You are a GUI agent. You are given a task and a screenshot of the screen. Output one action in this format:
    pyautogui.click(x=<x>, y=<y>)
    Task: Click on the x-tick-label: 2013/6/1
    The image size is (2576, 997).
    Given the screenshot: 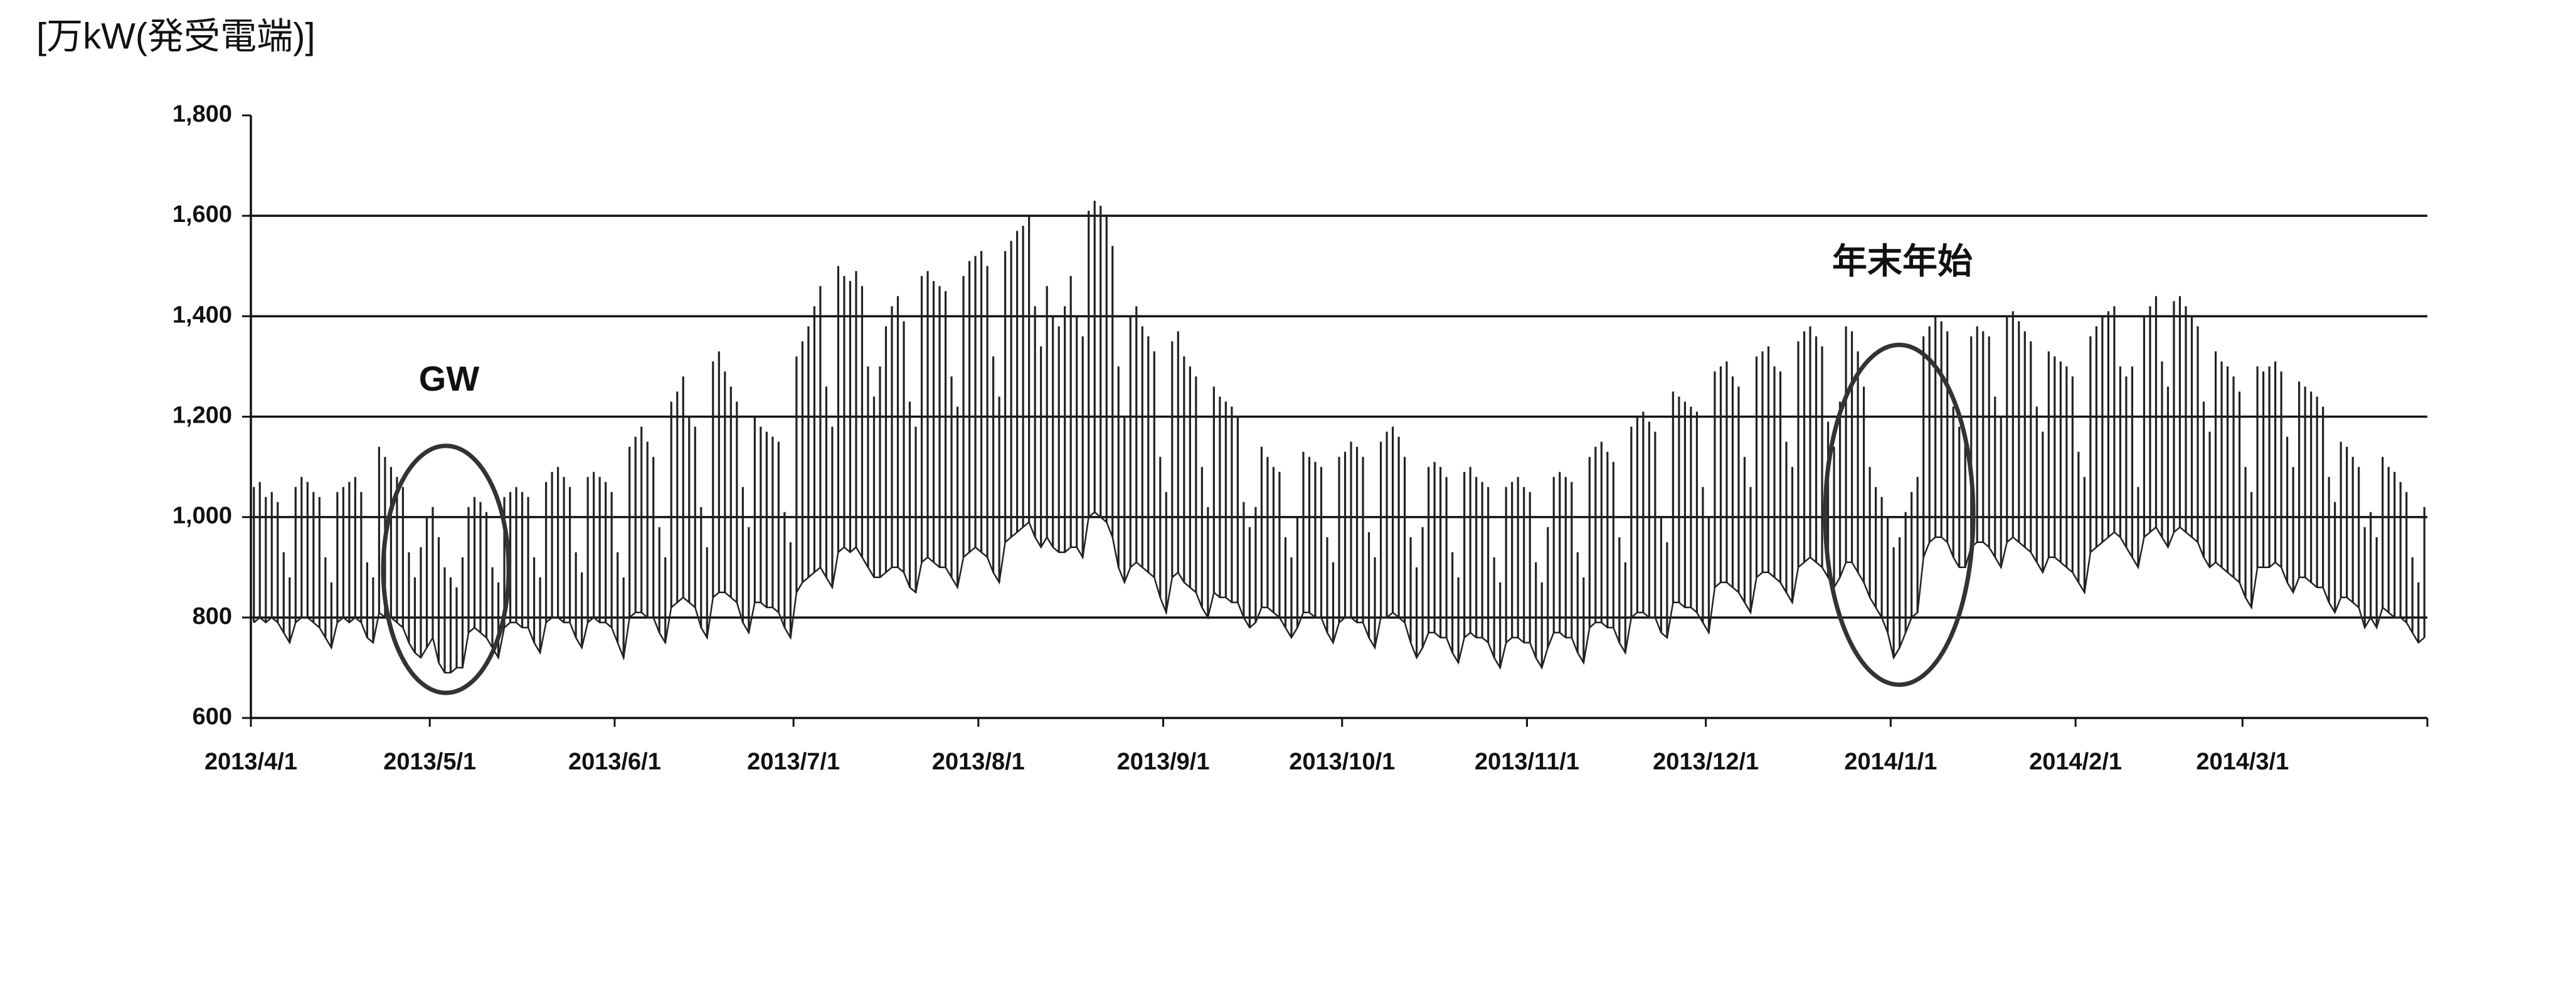 What is the action you would take?
    pyautogui.click(x=614, y=762)
    